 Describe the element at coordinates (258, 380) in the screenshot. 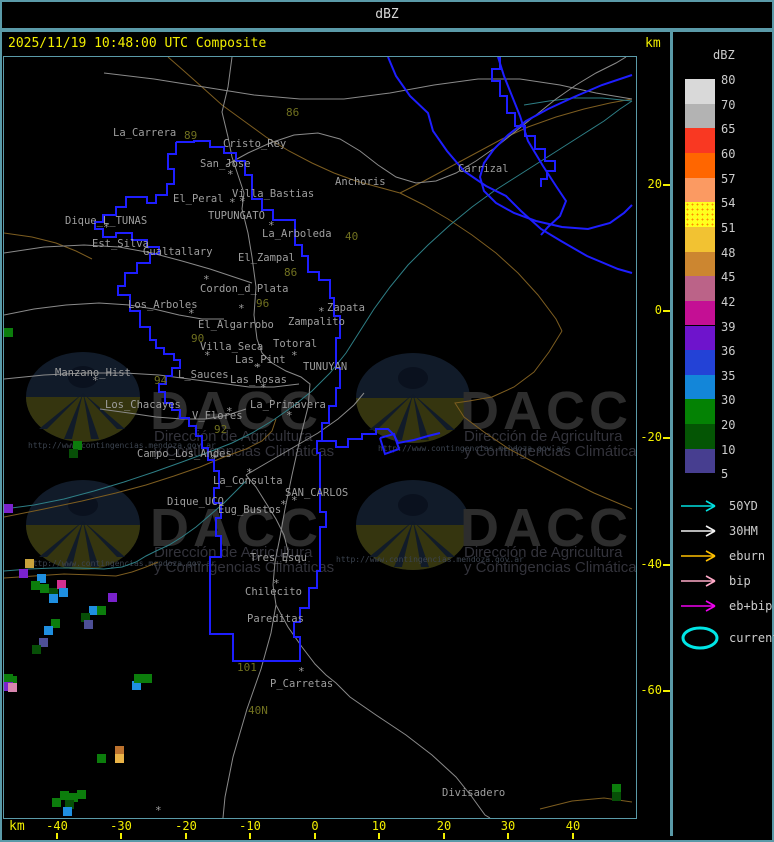

I see `place-label: Las_Rosas` at that location.